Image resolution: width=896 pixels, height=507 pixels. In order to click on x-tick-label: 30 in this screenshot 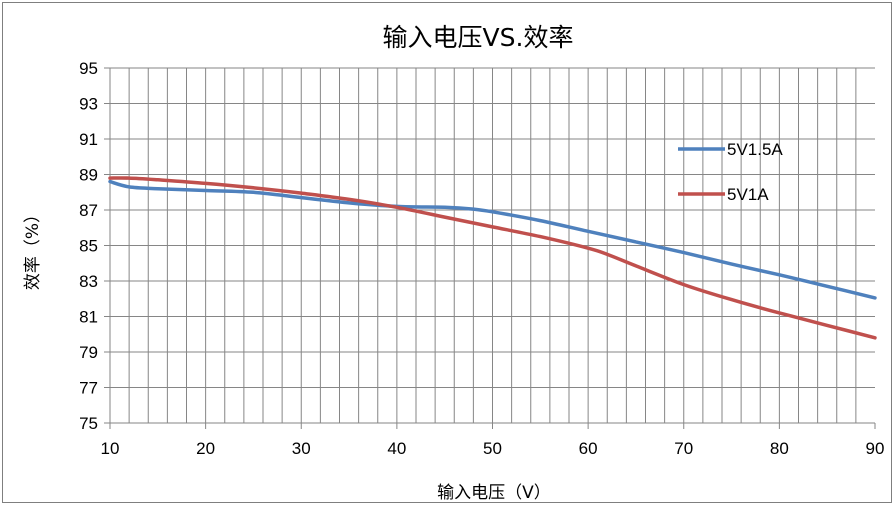, I will do `click(301, 448)`.